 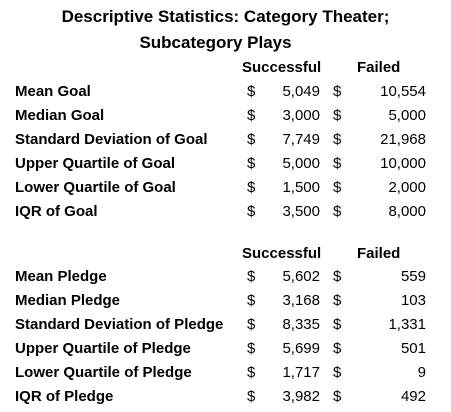 What do you see at coordinates (301, 187) in the screenshot?
I see `successful-value: 1,500` at bounding box center [301, 187].